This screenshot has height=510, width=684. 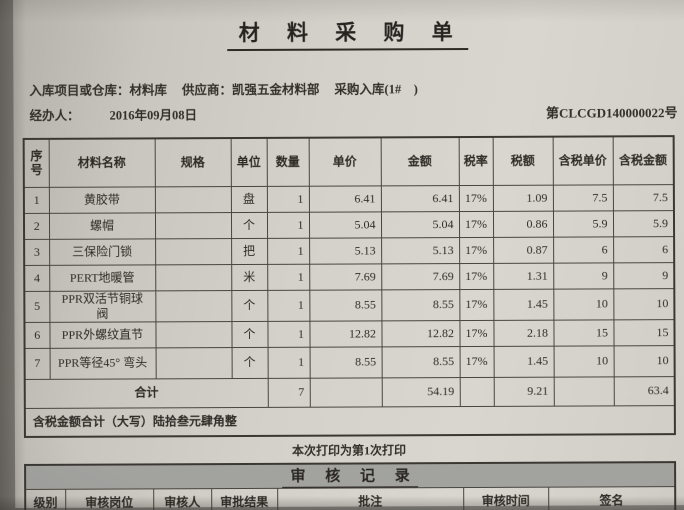 What do you see at coordinates (353, 113) in the screenshot?
I see `handler-info-line: 经办人： 2016年09月08日 第CLCGD140000022号` at bounding box center [353, 113].